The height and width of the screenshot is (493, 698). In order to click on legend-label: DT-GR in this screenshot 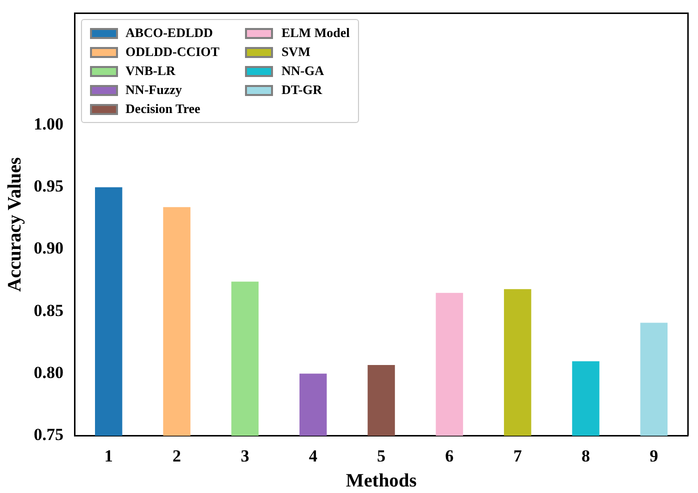, I will do `click(301, 90)`.